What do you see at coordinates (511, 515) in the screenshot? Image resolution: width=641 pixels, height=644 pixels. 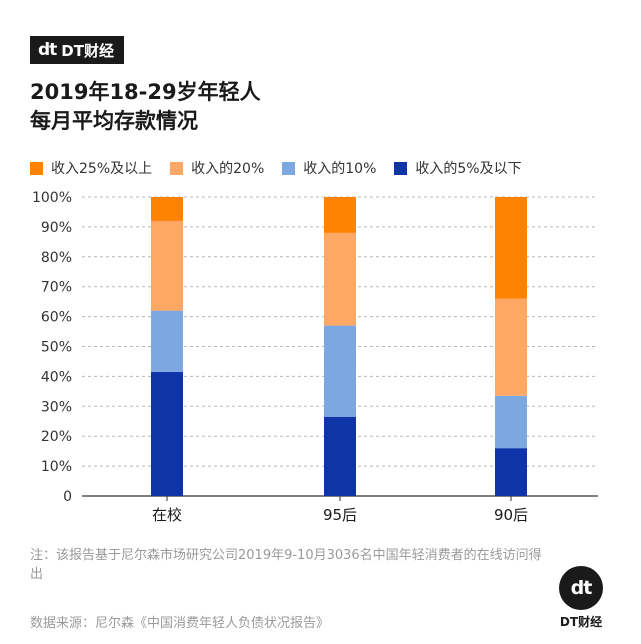 I see `x-tick-label: 90后` at bounding box center [511, 515].